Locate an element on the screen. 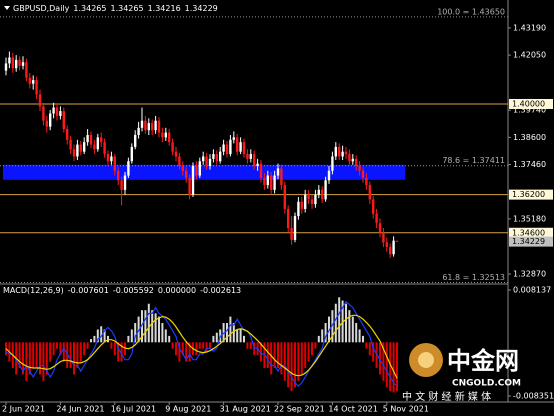  level-label: 1.40000 is located at coordinates (528, 103).